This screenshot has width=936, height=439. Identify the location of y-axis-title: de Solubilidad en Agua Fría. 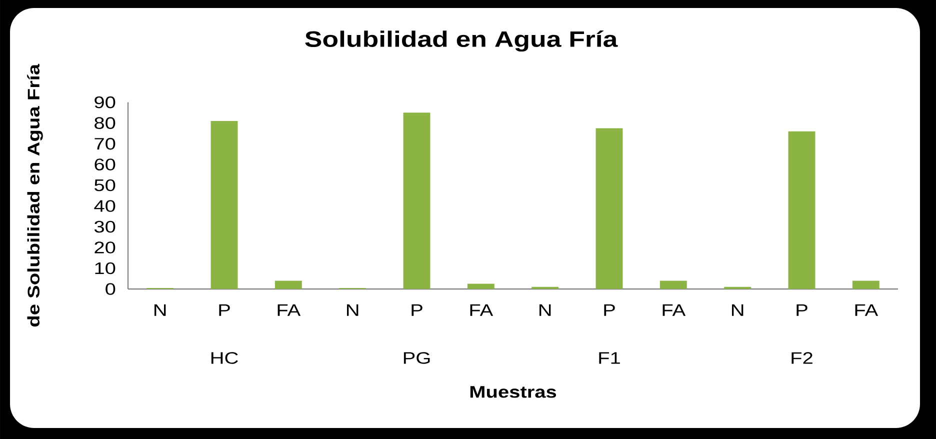
(35, 195).